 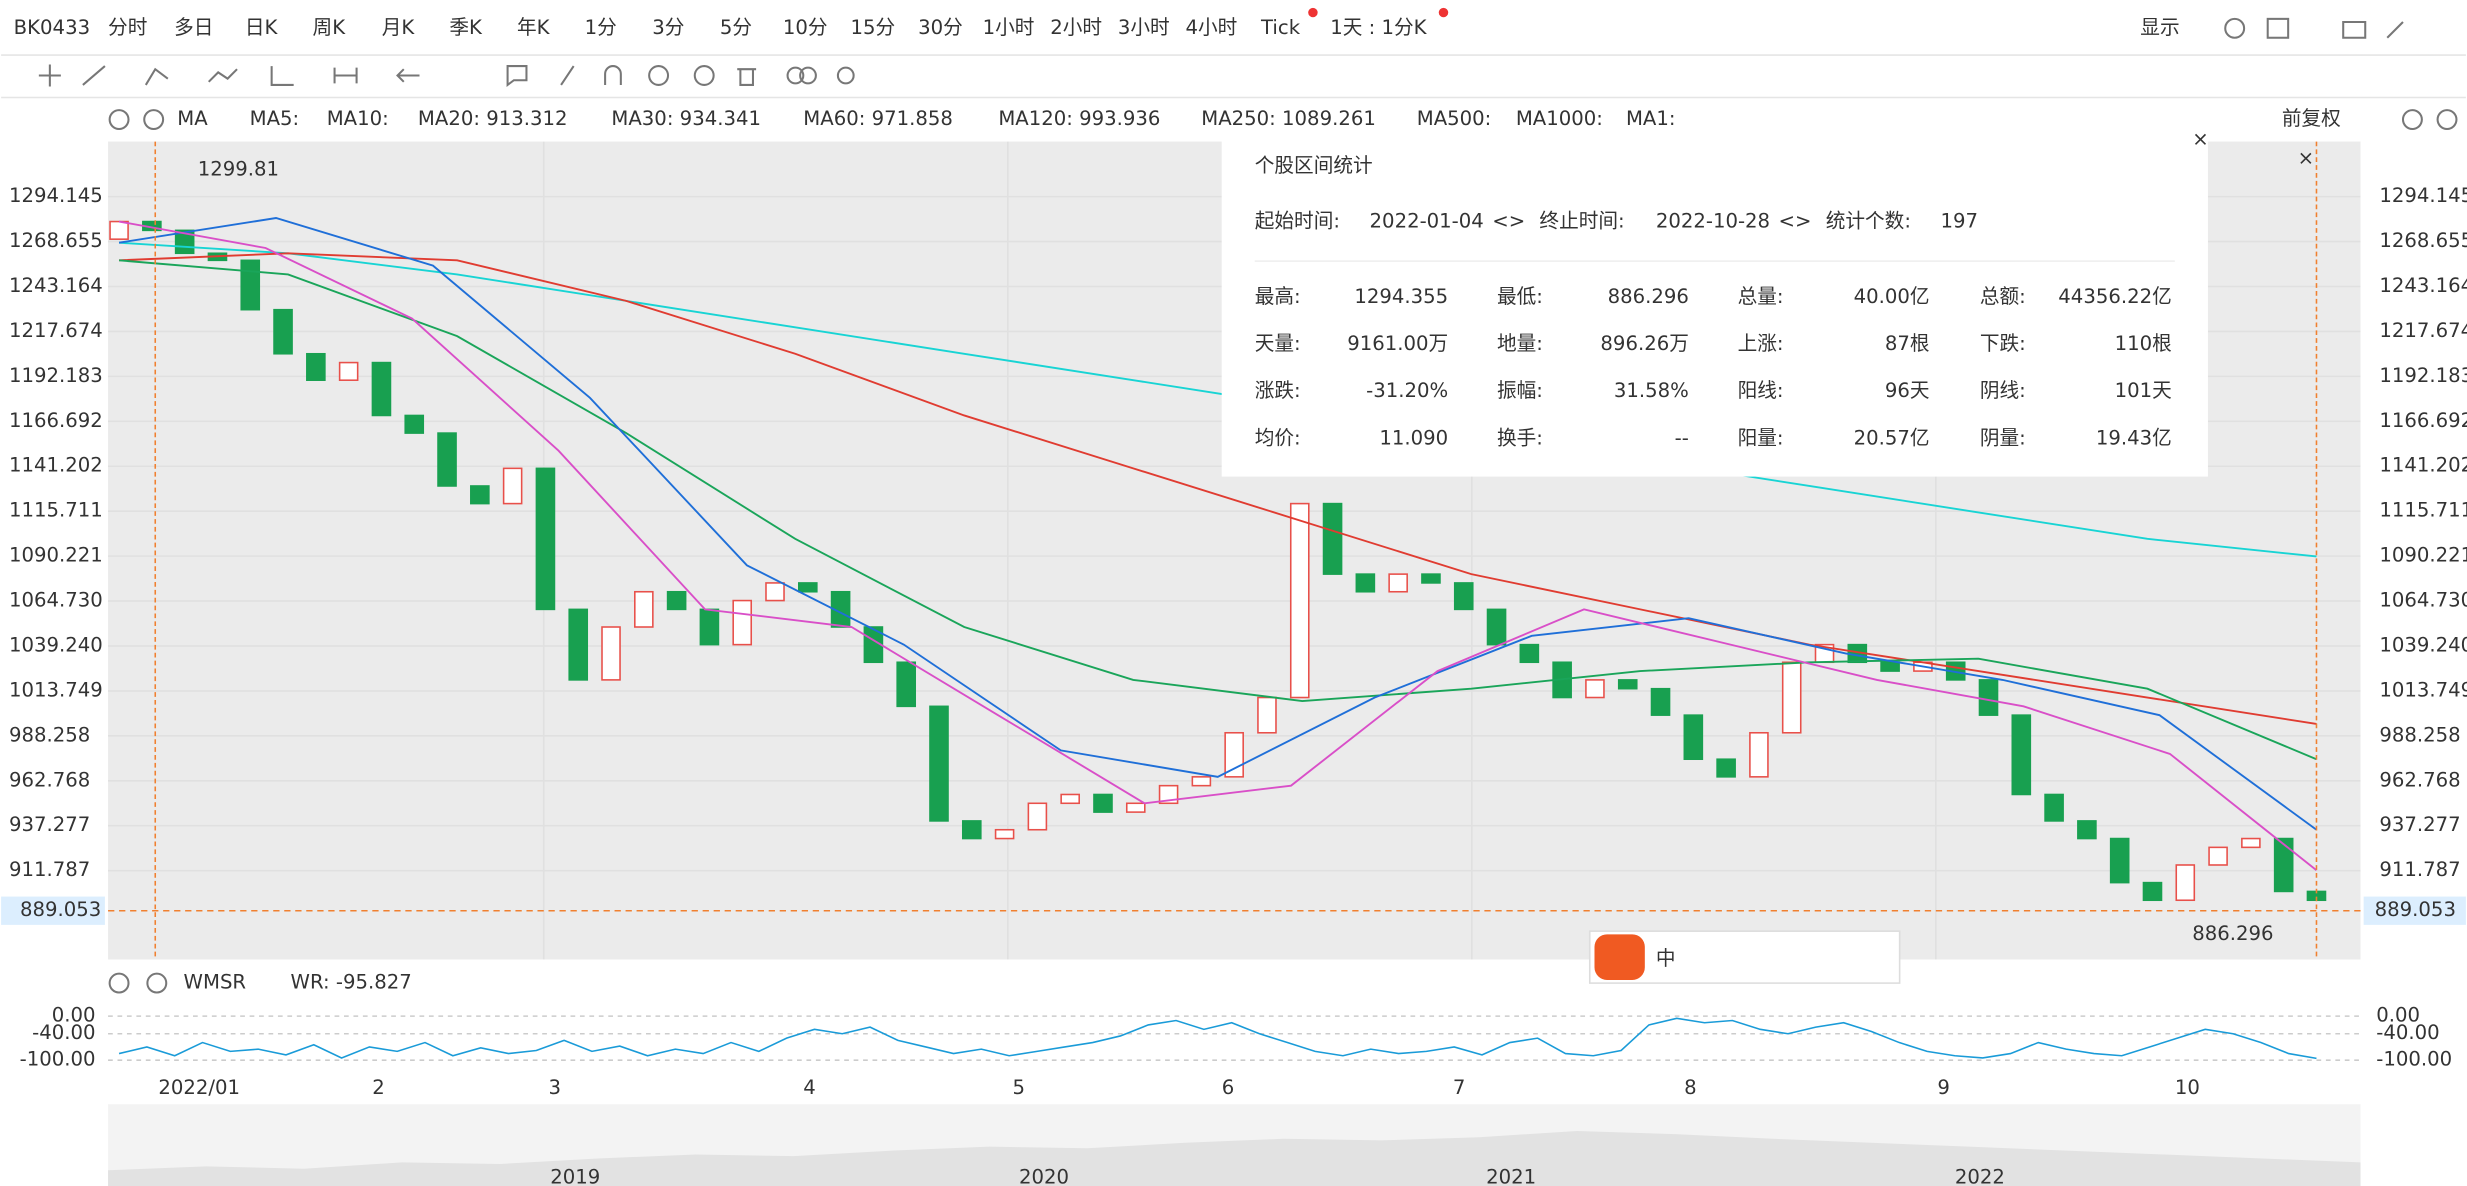 I want to click on ime-logo, so click(x=1619, y=957).